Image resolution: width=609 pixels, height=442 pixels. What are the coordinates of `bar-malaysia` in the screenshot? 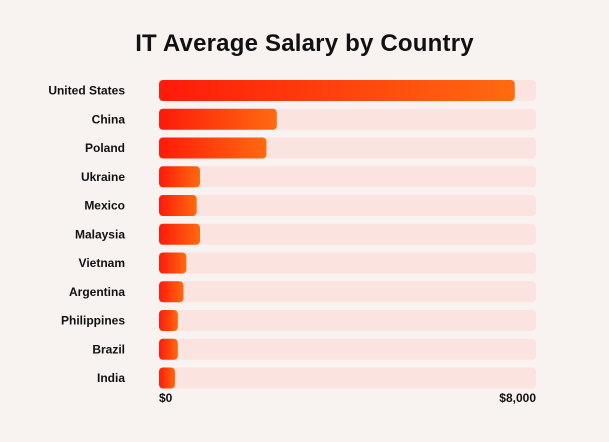 It's located at (179, 234).